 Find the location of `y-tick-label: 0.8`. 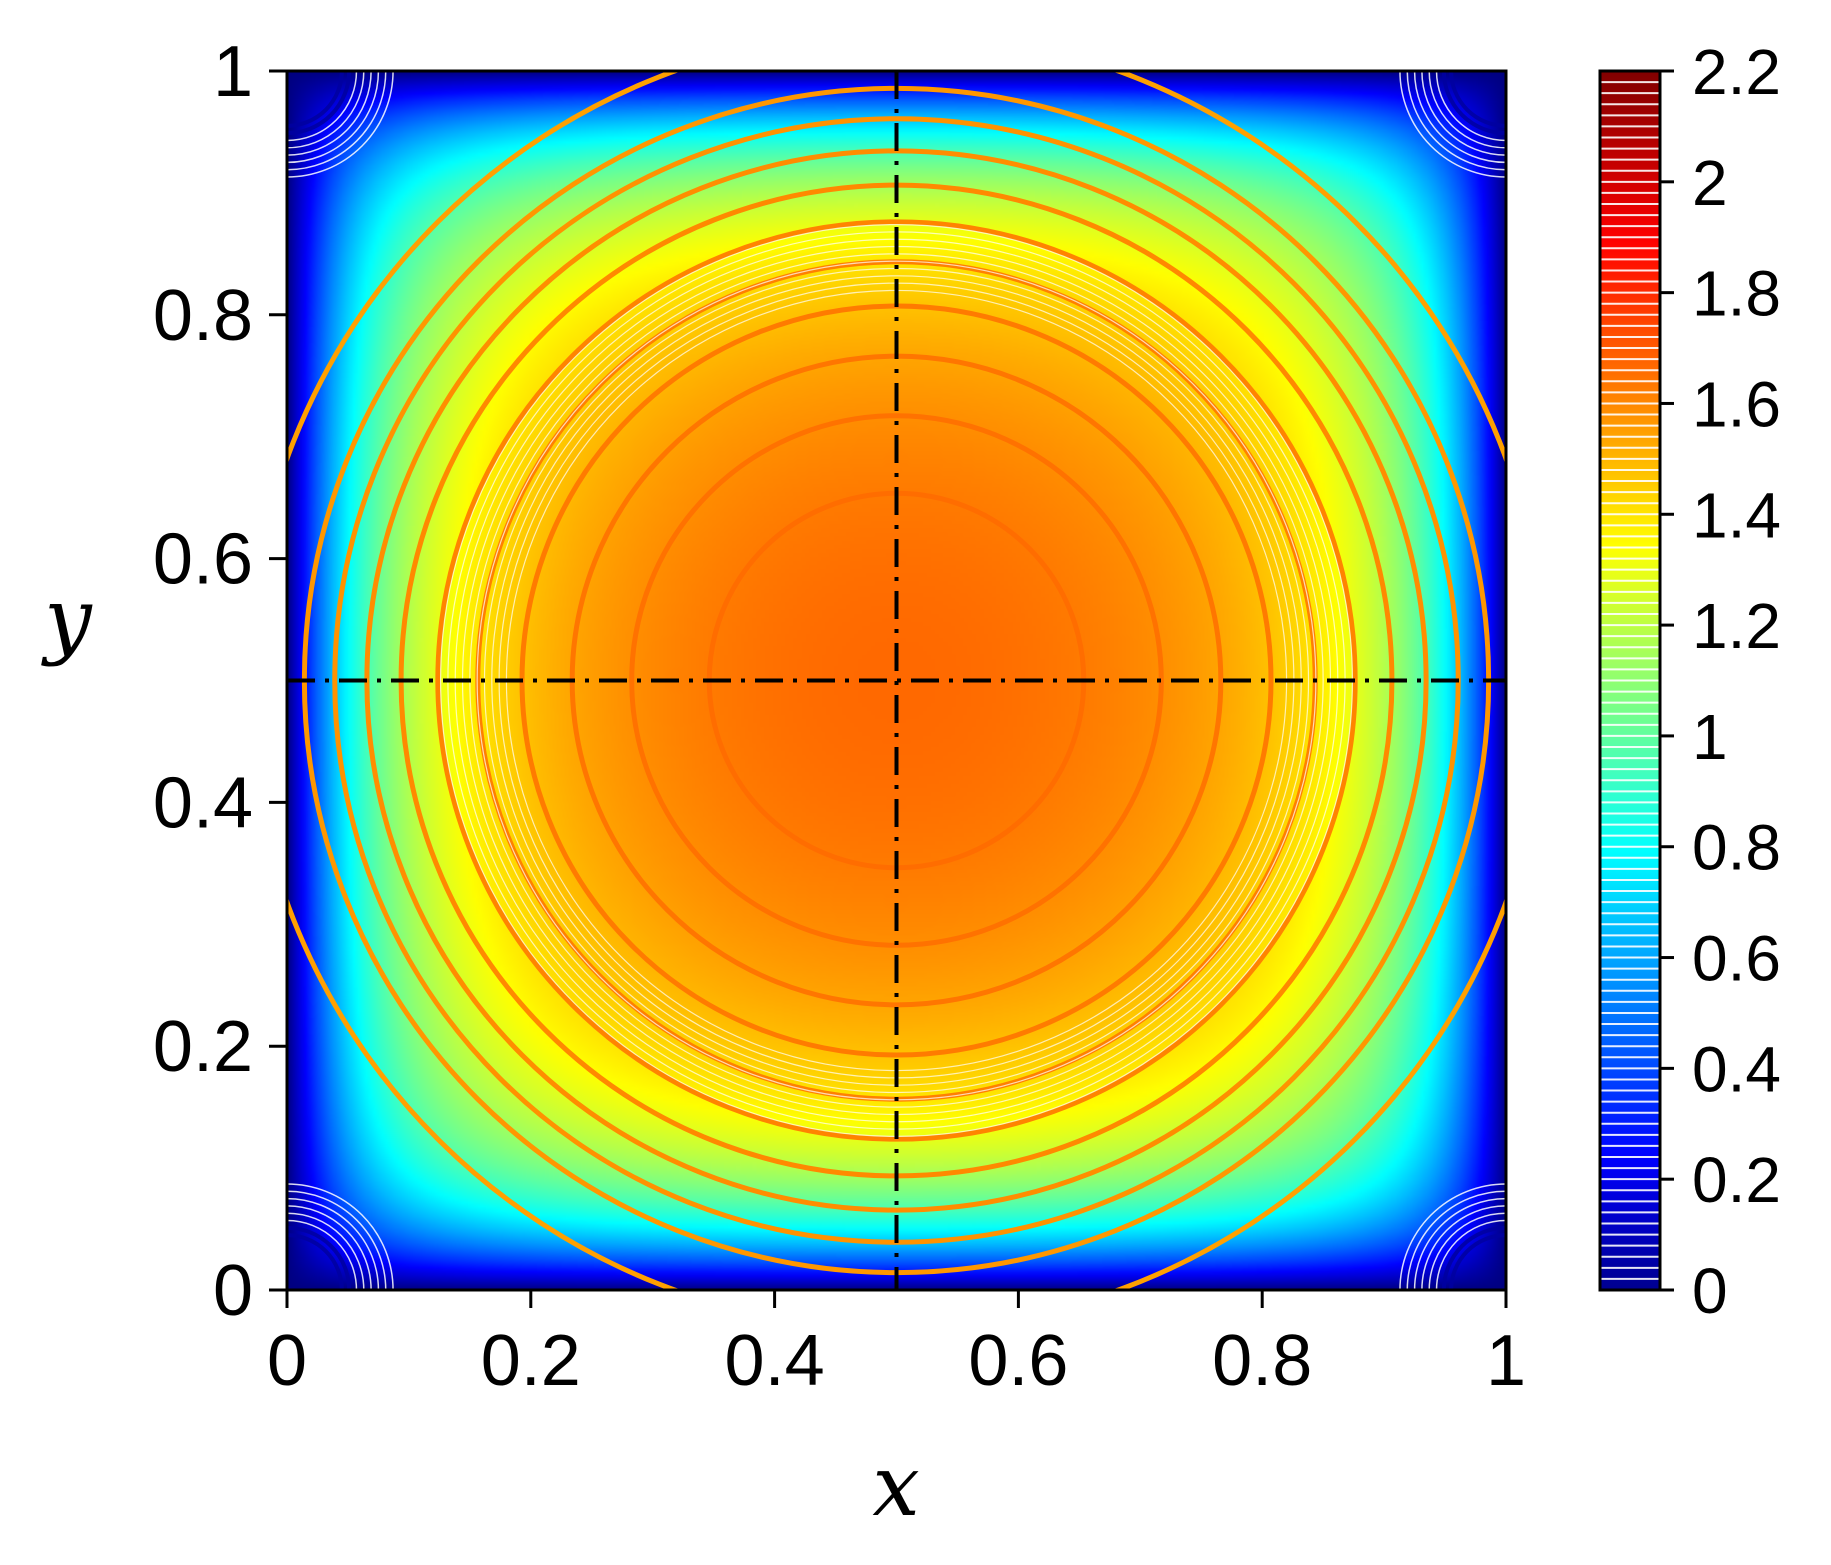

y-tick-label: 0.8 is located at coordinates (203, 316).